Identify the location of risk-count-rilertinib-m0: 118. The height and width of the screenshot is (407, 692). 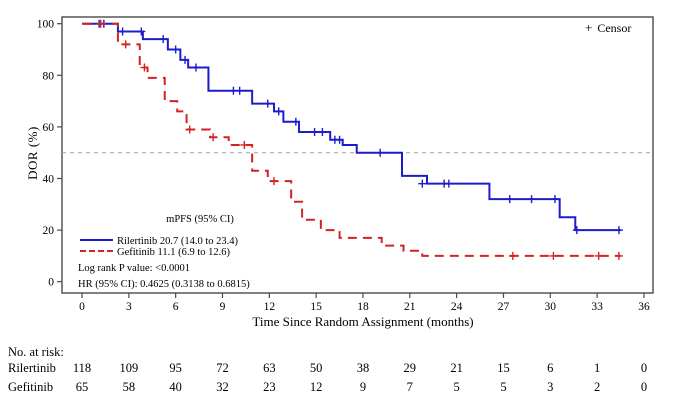
(82, 368).